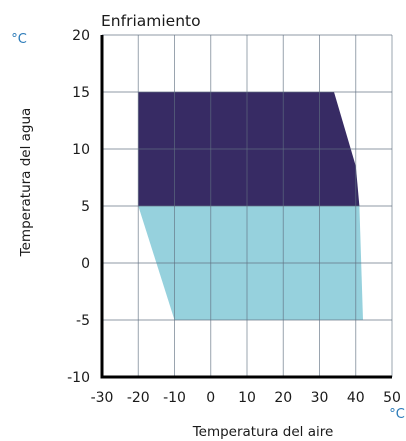 The width and height of the screenshot is (406, 441). What do you see at coordinates (397, 414) in the screenshot?
I see `x-axis-unit: °C` at bounding box center [397, 414].